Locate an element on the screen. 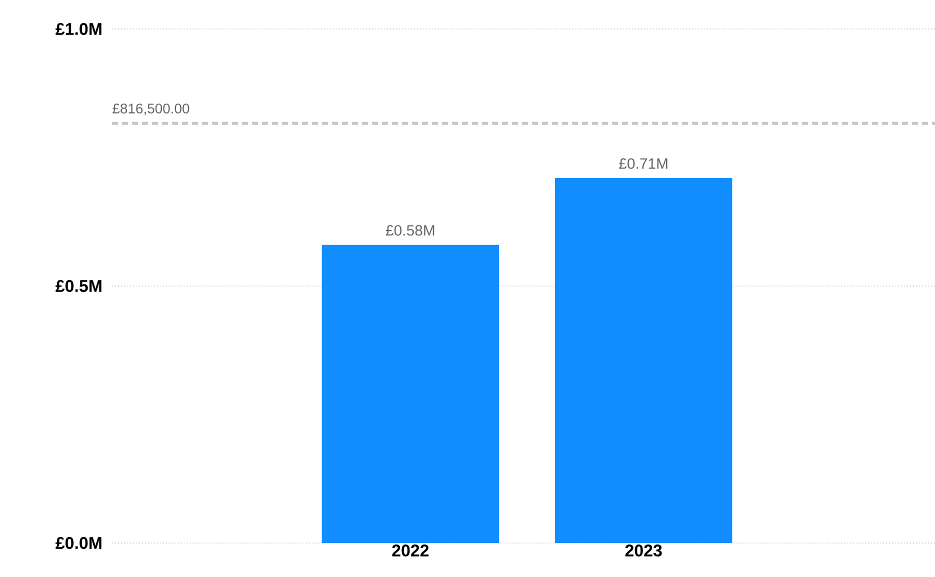  ref-line-label: £816,500.00 is located at coordinates (151, 110).